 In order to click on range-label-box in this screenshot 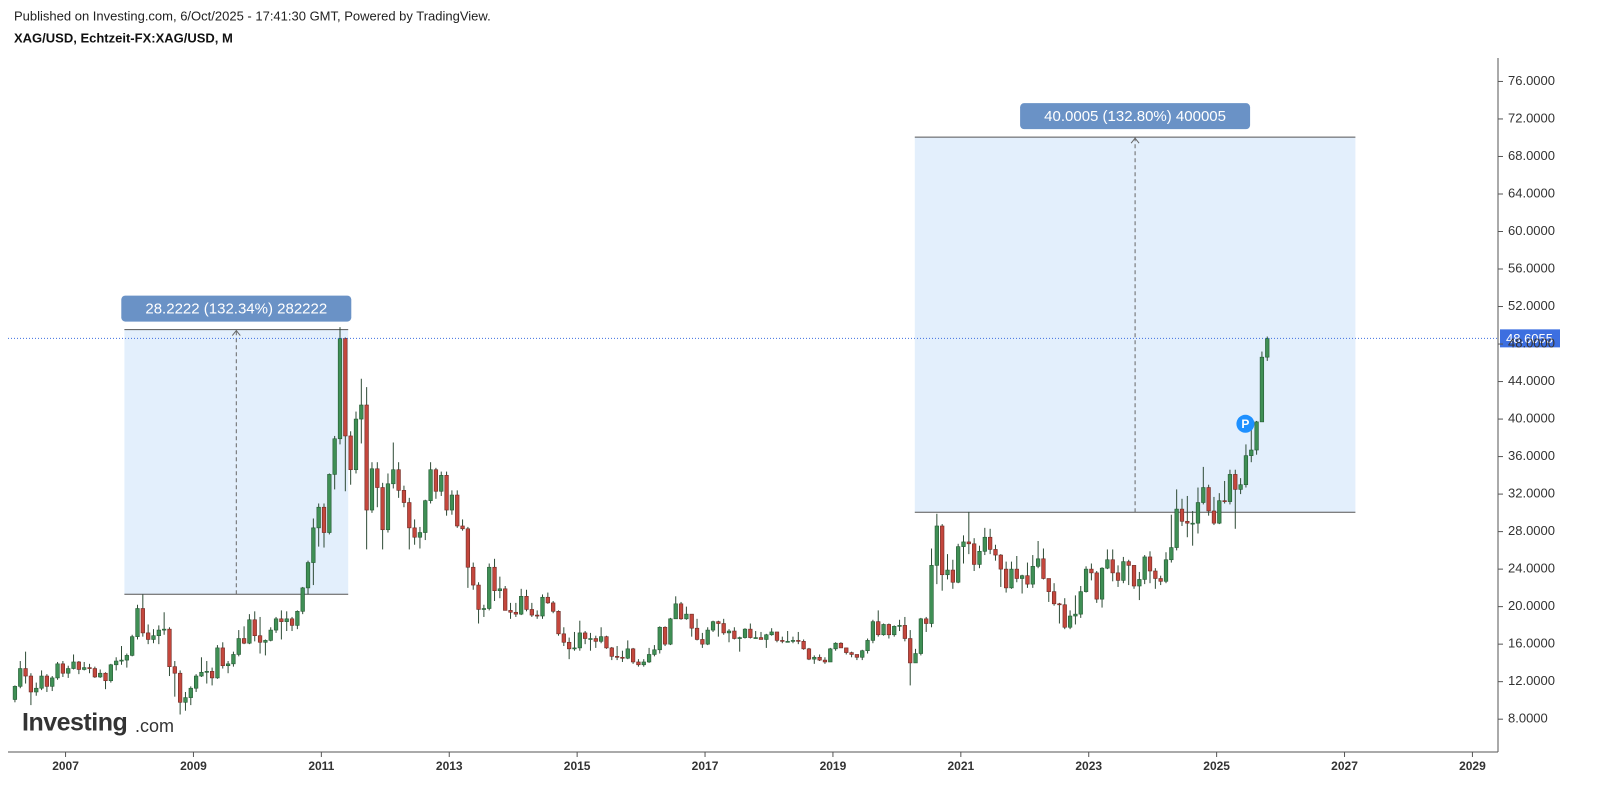, I will do `click(1135, 116)`.